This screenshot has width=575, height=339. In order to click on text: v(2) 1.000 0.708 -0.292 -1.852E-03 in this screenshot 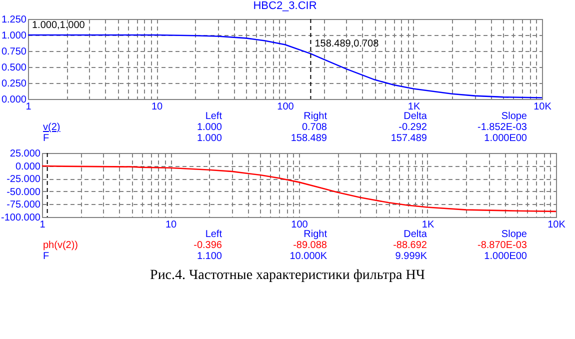, I will do `click(285, 127)`.